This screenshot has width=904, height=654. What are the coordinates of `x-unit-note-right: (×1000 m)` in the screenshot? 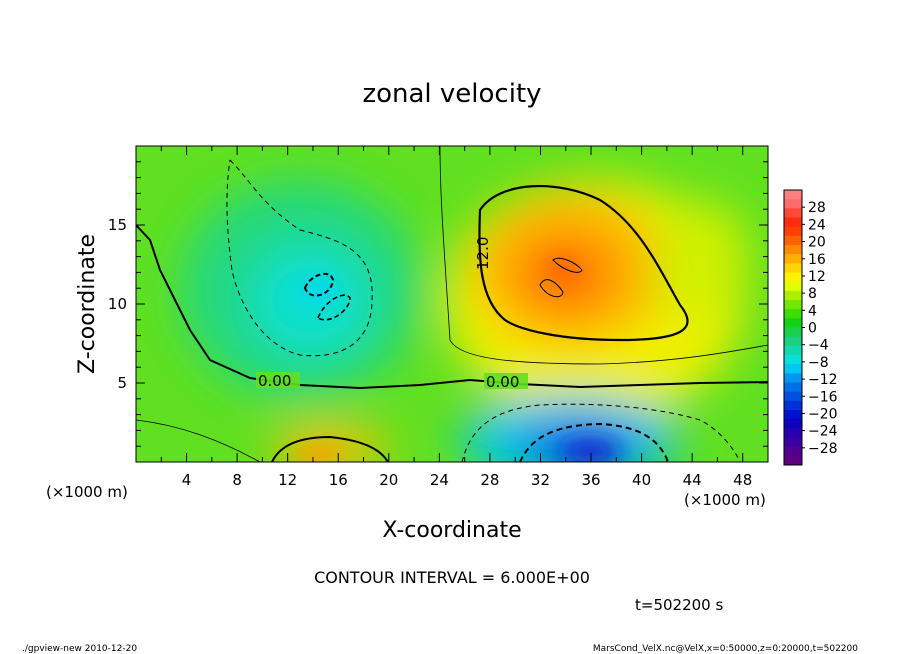 It's located at (725, 500).